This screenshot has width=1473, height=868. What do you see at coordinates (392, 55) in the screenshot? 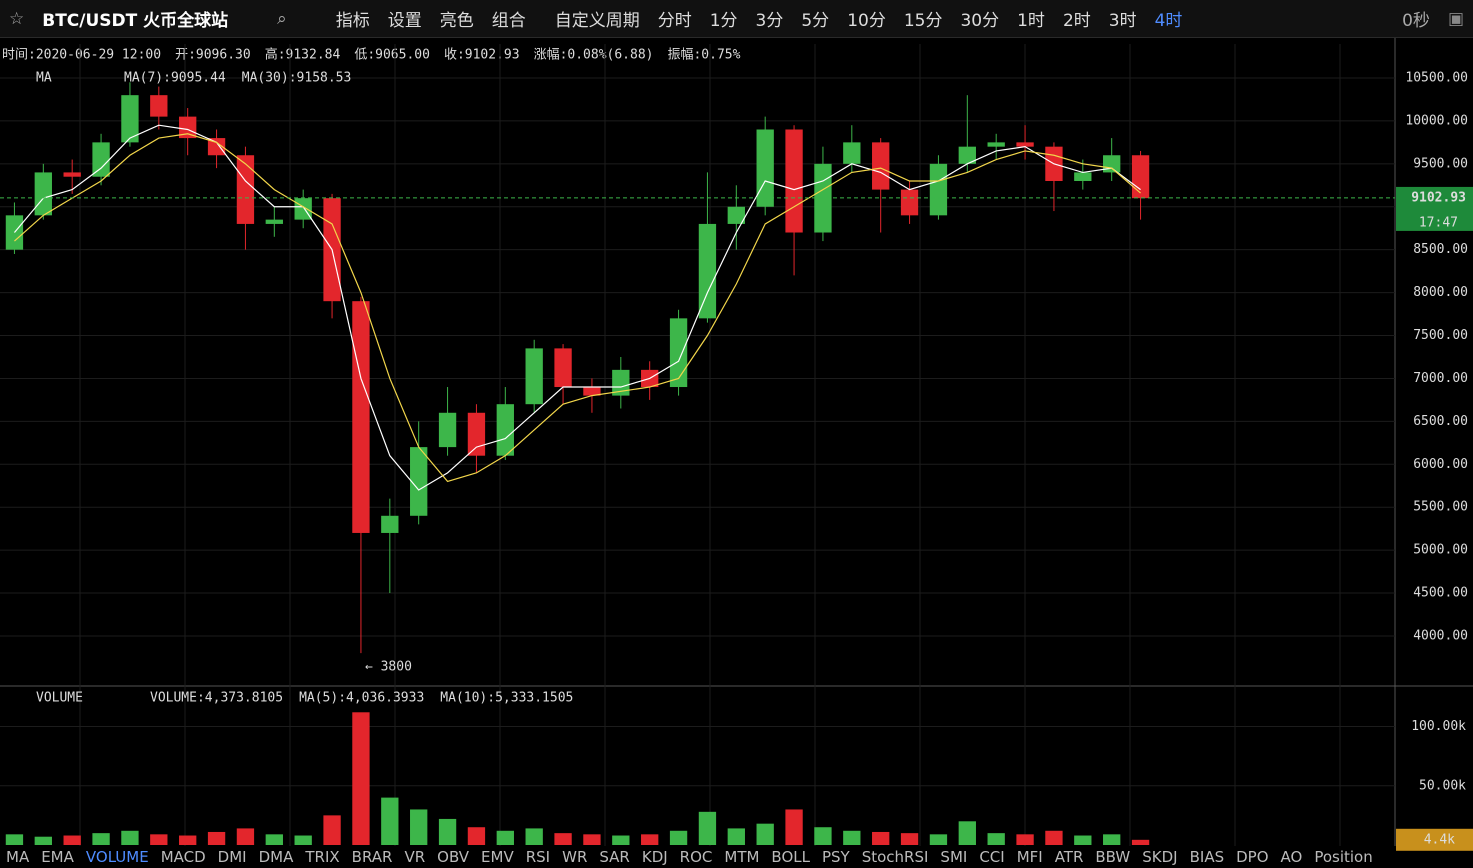
I see `info-low: 低:9065.00` at bounding box center [392, 55].